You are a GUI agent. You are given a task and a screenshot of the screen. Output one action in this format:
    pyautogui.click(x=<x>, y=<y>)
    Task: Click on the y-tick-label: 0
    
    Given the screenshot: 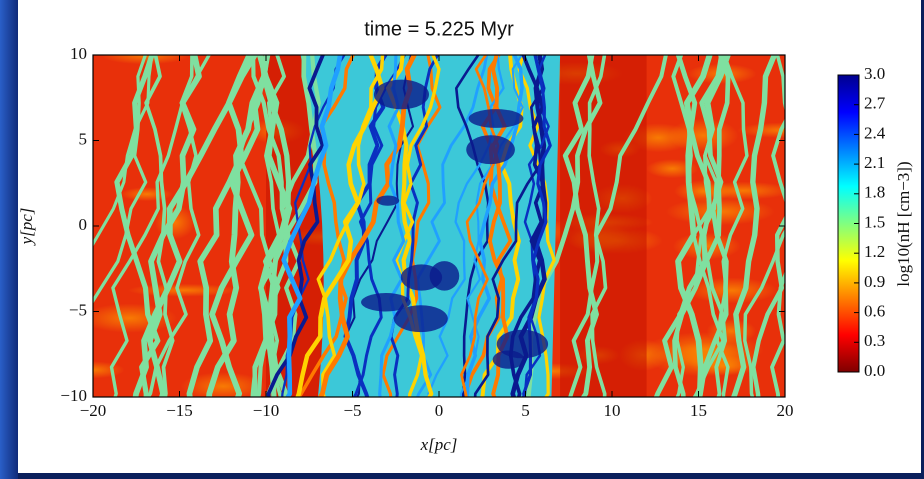 What is the action you would take?
    pyautogui.click(x=83, y=224)
    